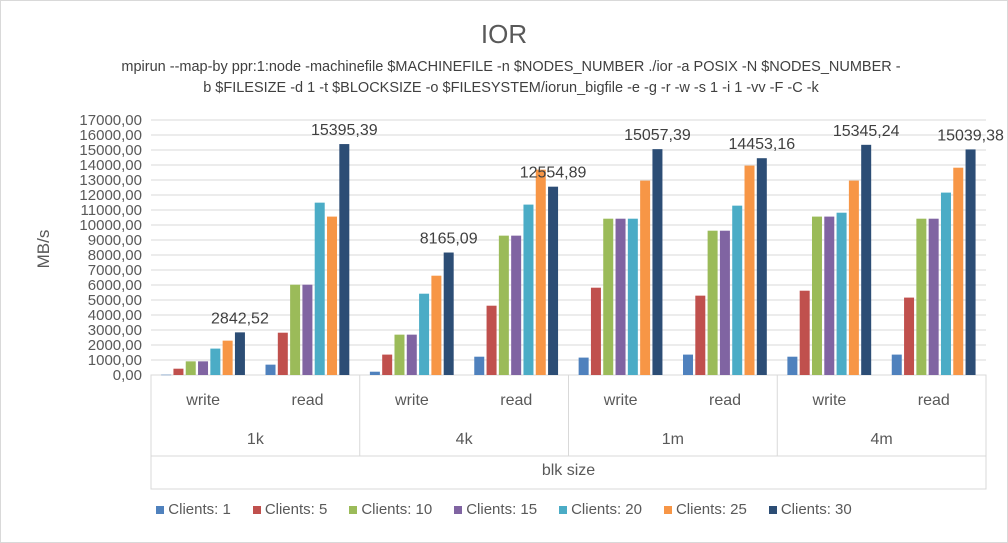 This screenshot has width=1008, height=543. I want to click on legend-label: Clients: 1, so click(199, 509).